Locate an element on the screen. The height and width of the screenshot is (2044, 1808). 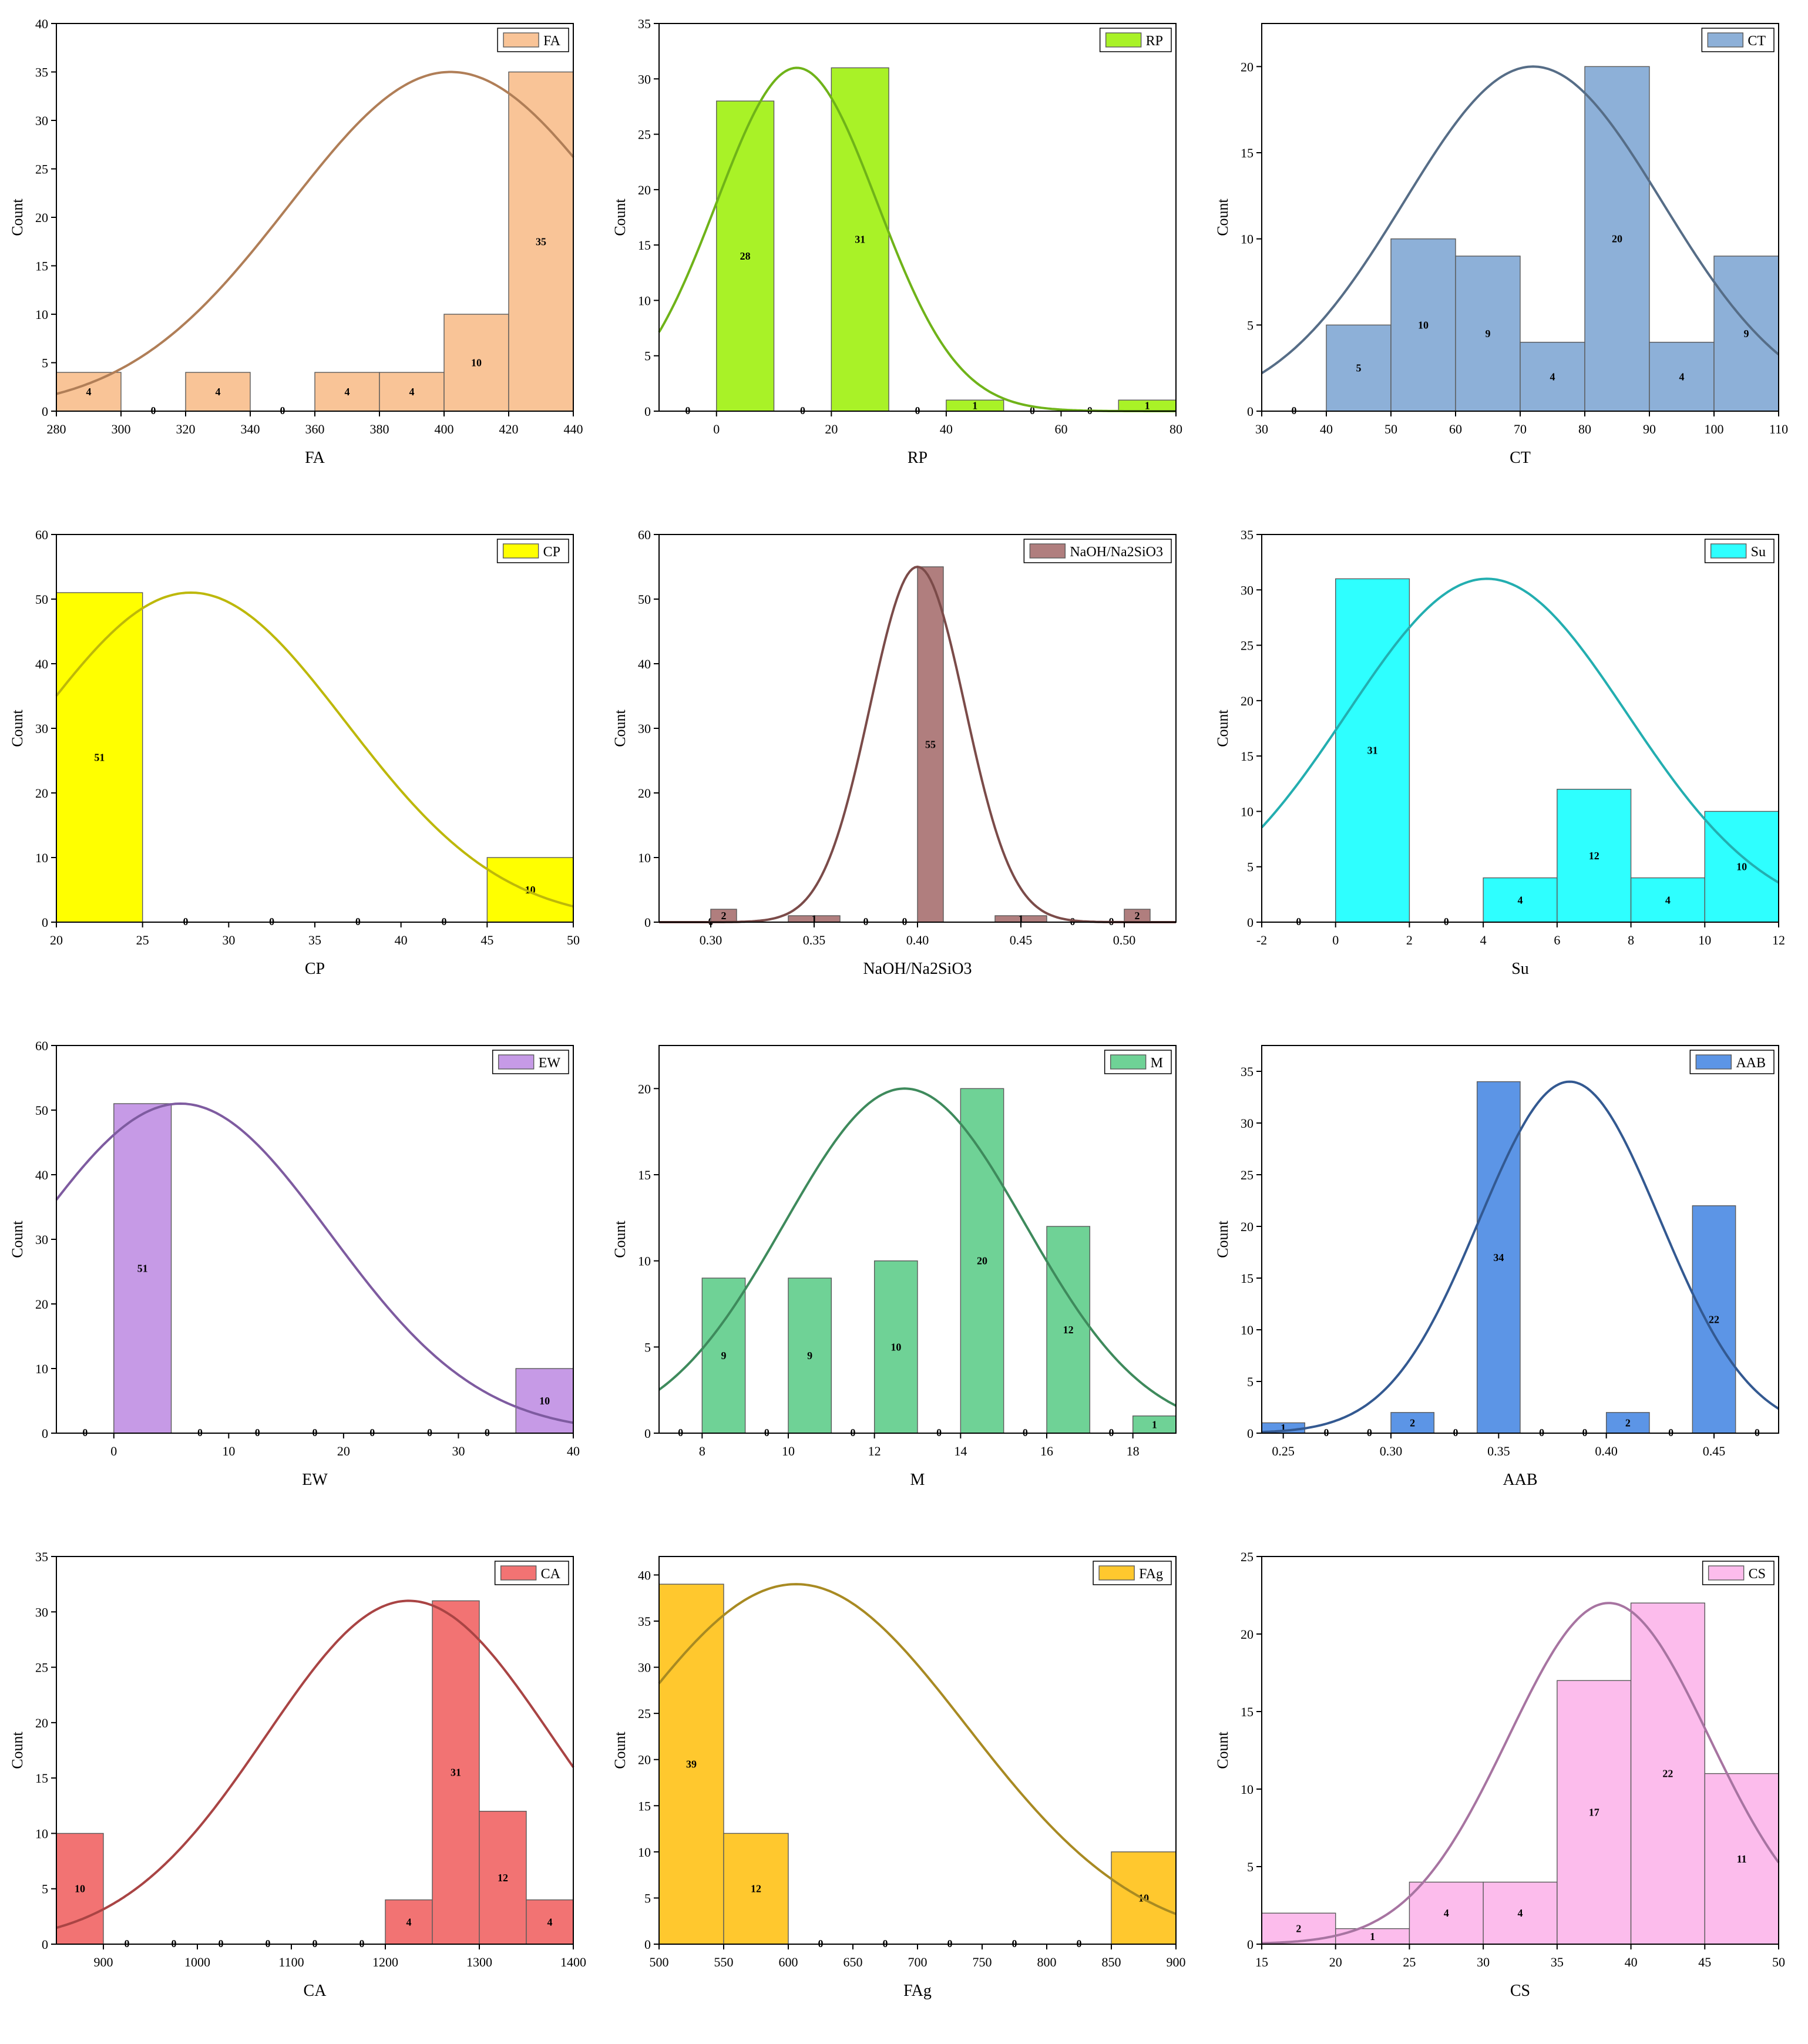
bar-count-label: 9 is located at coordinates (1488, 333).